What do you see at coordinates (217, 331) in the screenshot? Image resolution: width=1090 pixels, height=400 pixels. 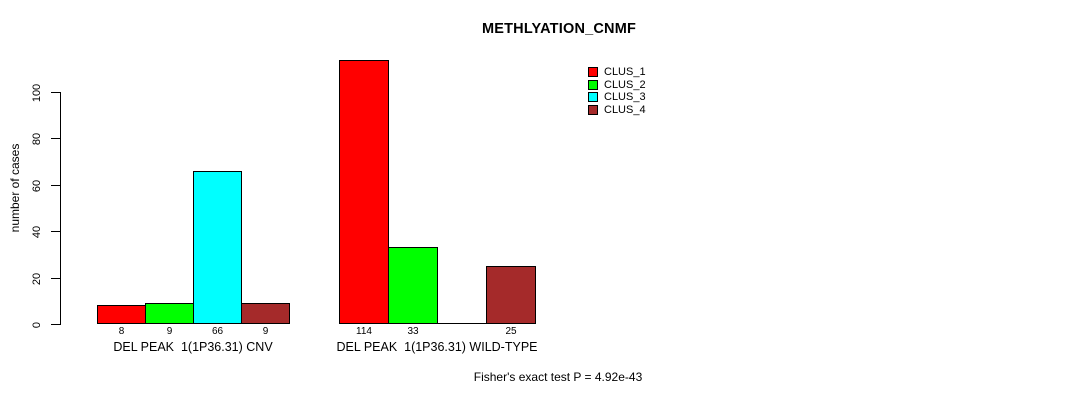 I see `bar-value-label: 66` at bounding box center [217, 331].